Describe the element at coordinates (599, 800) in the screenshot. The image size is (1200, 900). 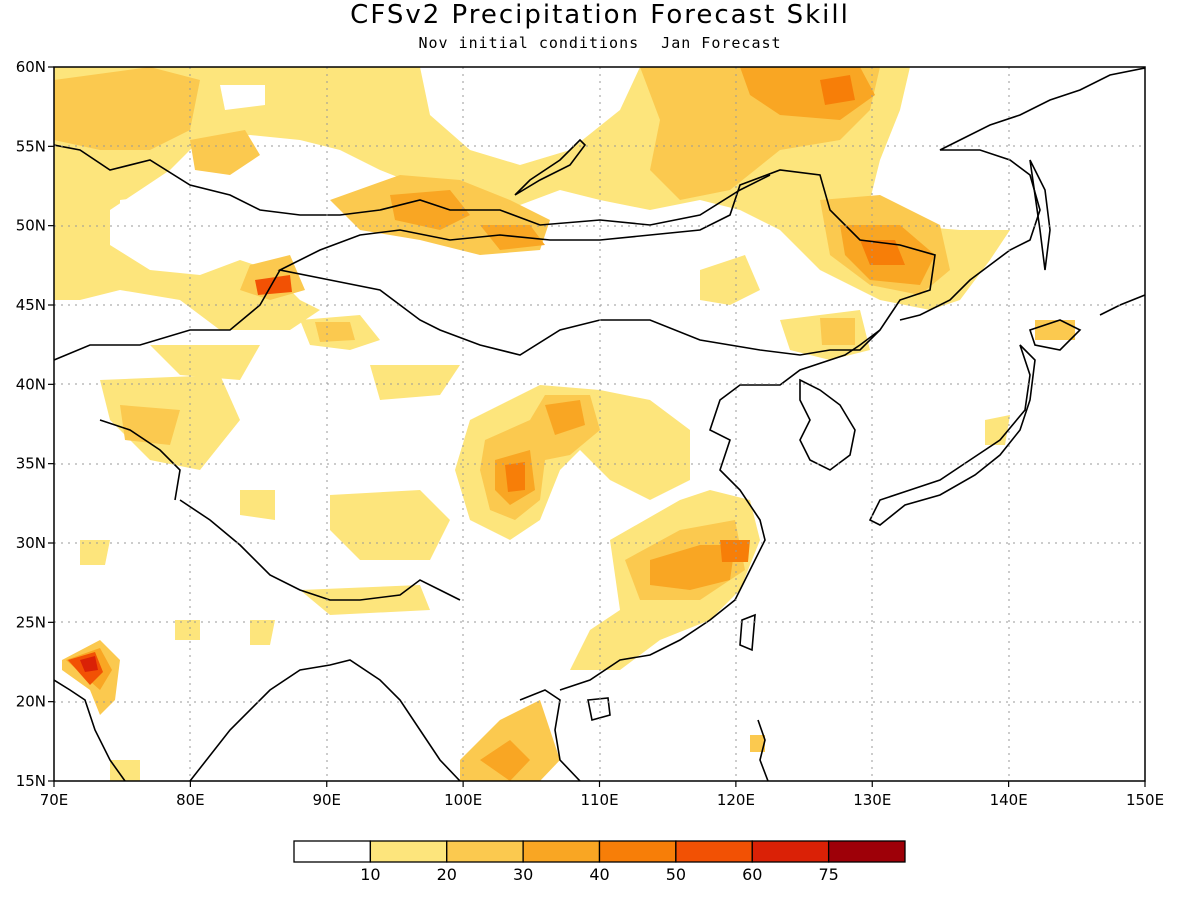
I see `lon-tick-label: 110E` at that location.